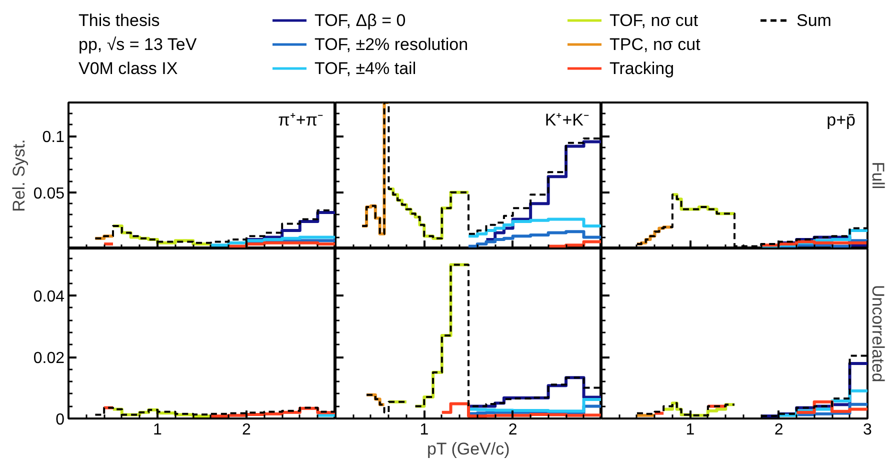 The width and height of the screenshot is (894, 461). Describe the element at coordinates (867, 430) in the screenshot. I see `x-tick-label: 3` at that location.